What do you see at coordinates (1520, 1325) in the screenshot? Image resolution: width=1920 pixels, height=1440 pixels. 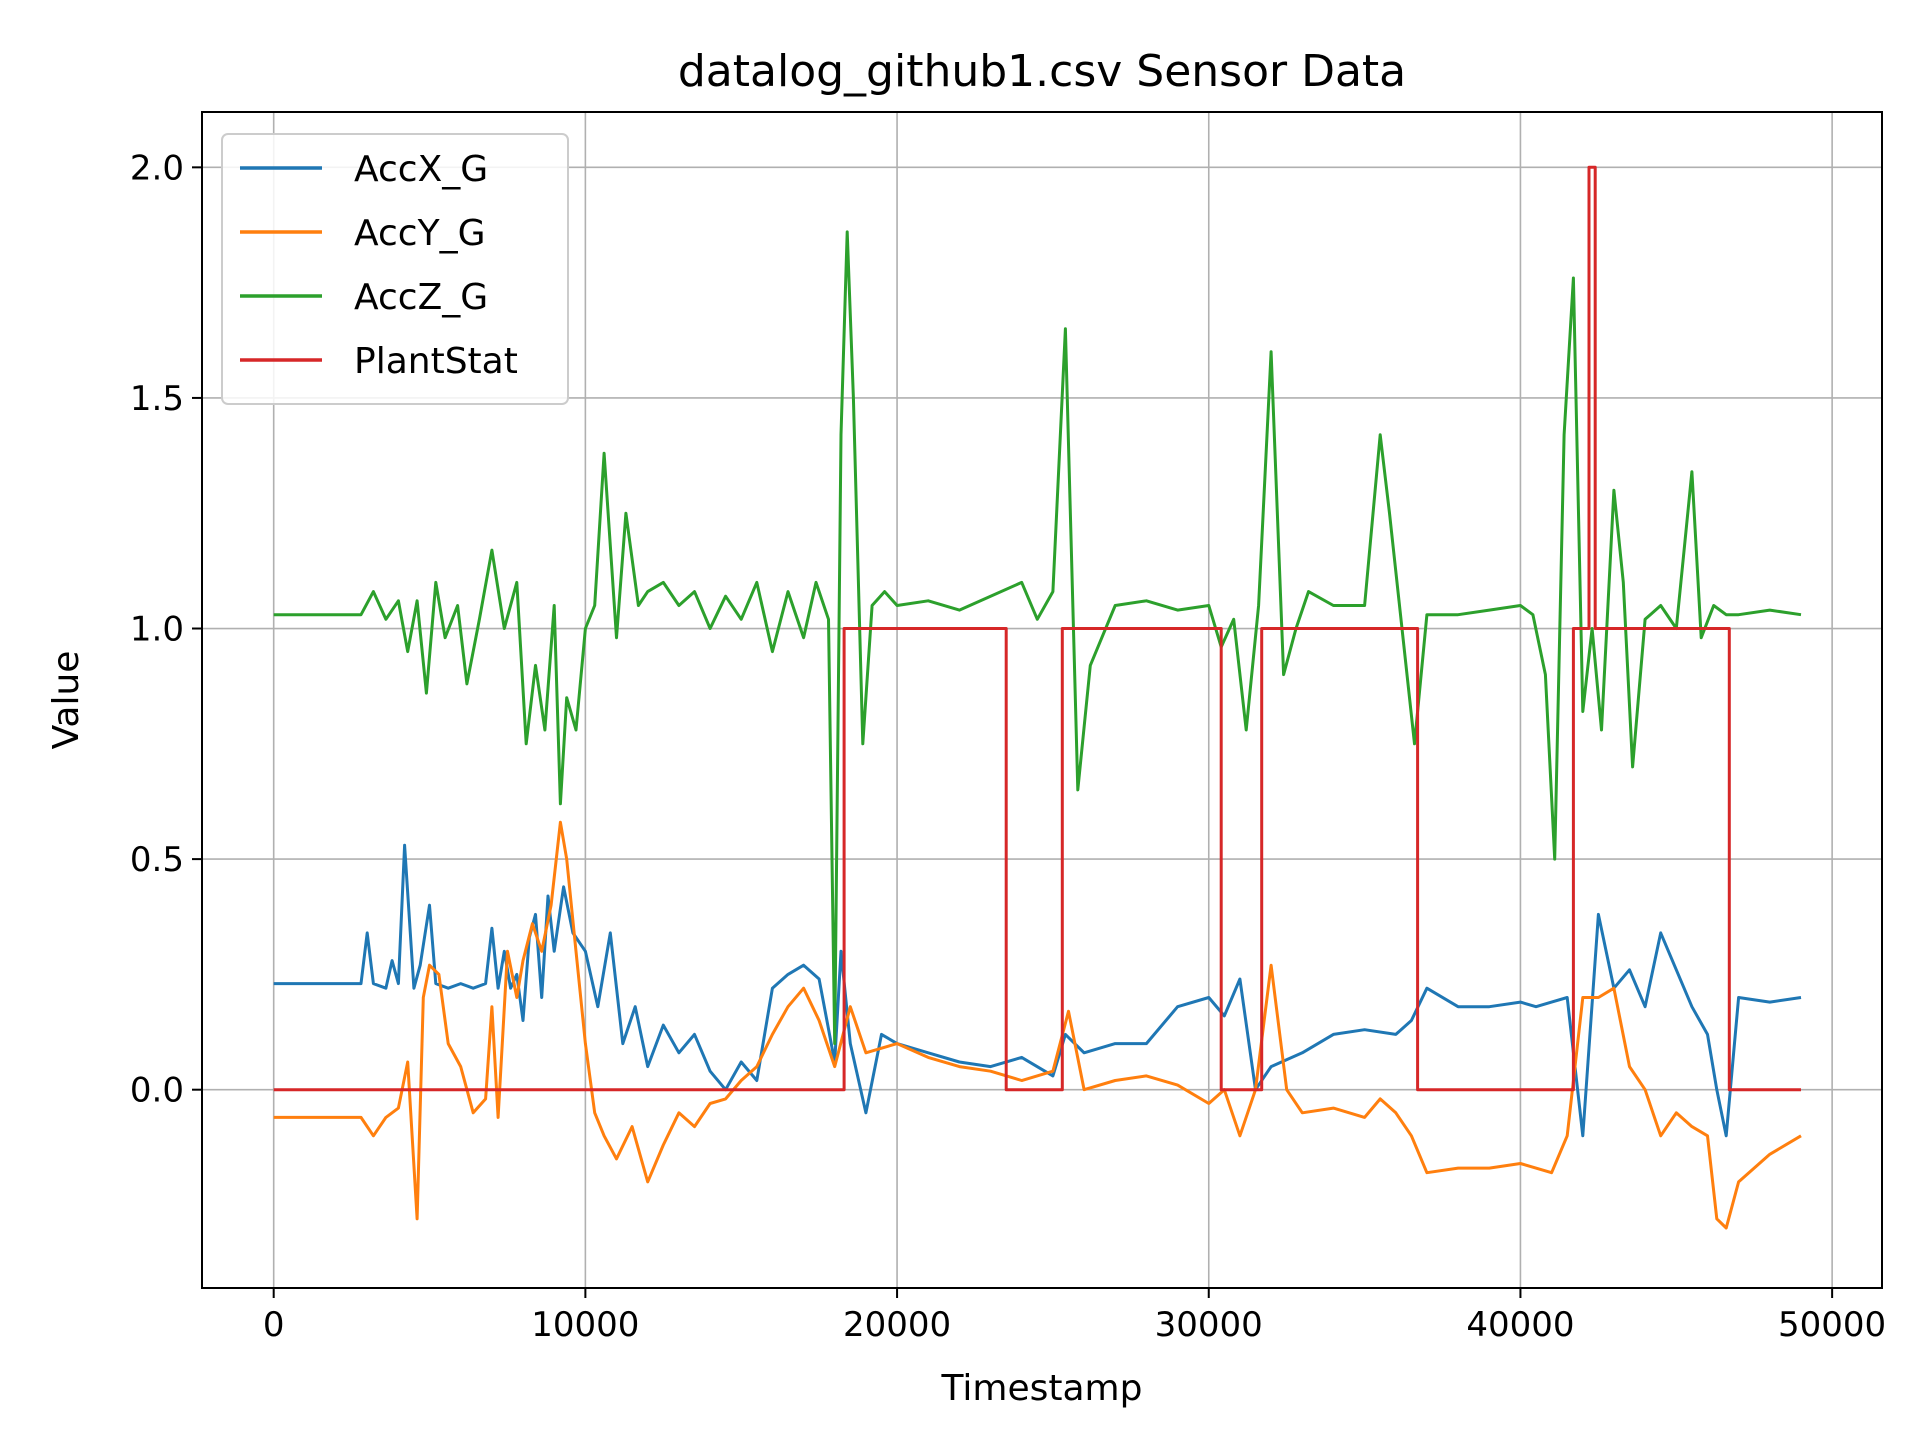 I see `x-tick-label: 40000` at bounding box center [1520, 1325].